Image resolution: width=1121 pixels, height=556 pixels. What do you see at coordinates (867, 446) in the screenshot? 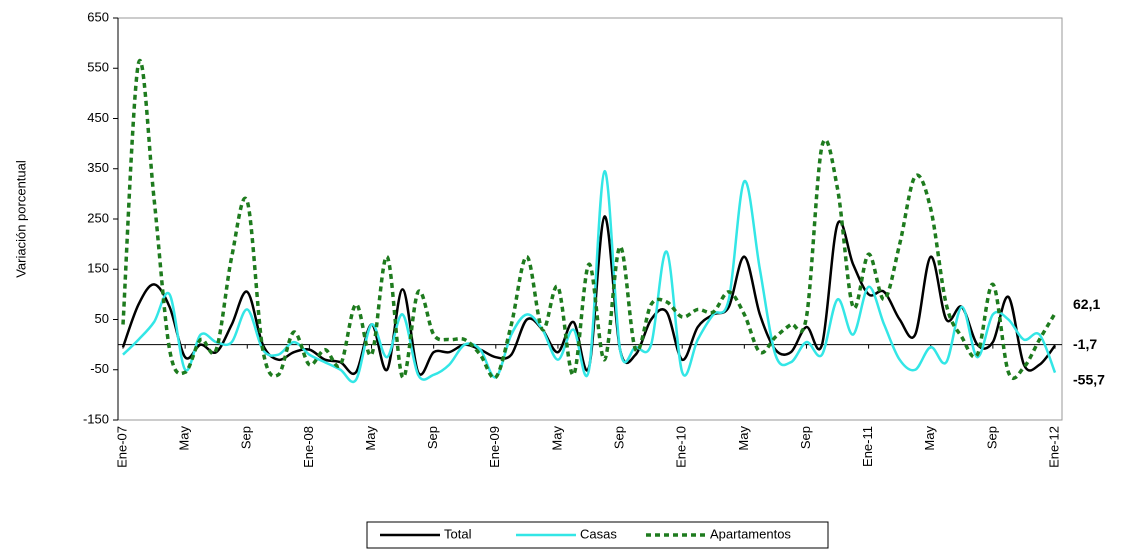
I see `x-tick-label: Ene-11` at bounding box center [867, 446].